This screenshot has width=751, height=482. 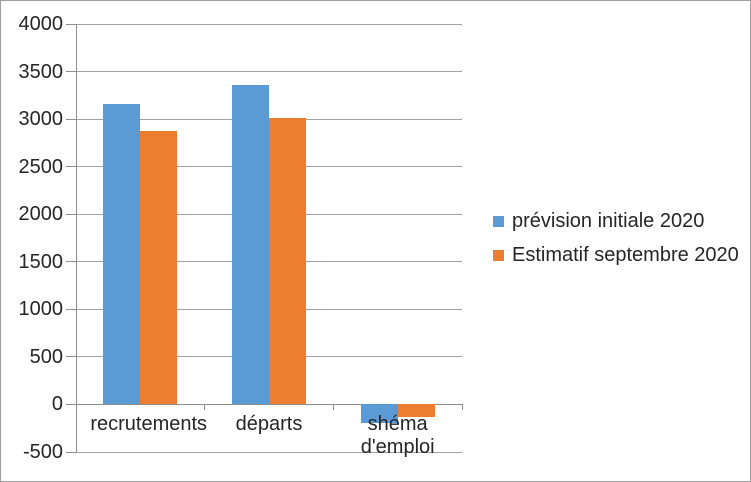 What do you see at coordinates (159, 267) in the screenshot?
I see `bar-series2-cat1` at bounding box center [159, 267].